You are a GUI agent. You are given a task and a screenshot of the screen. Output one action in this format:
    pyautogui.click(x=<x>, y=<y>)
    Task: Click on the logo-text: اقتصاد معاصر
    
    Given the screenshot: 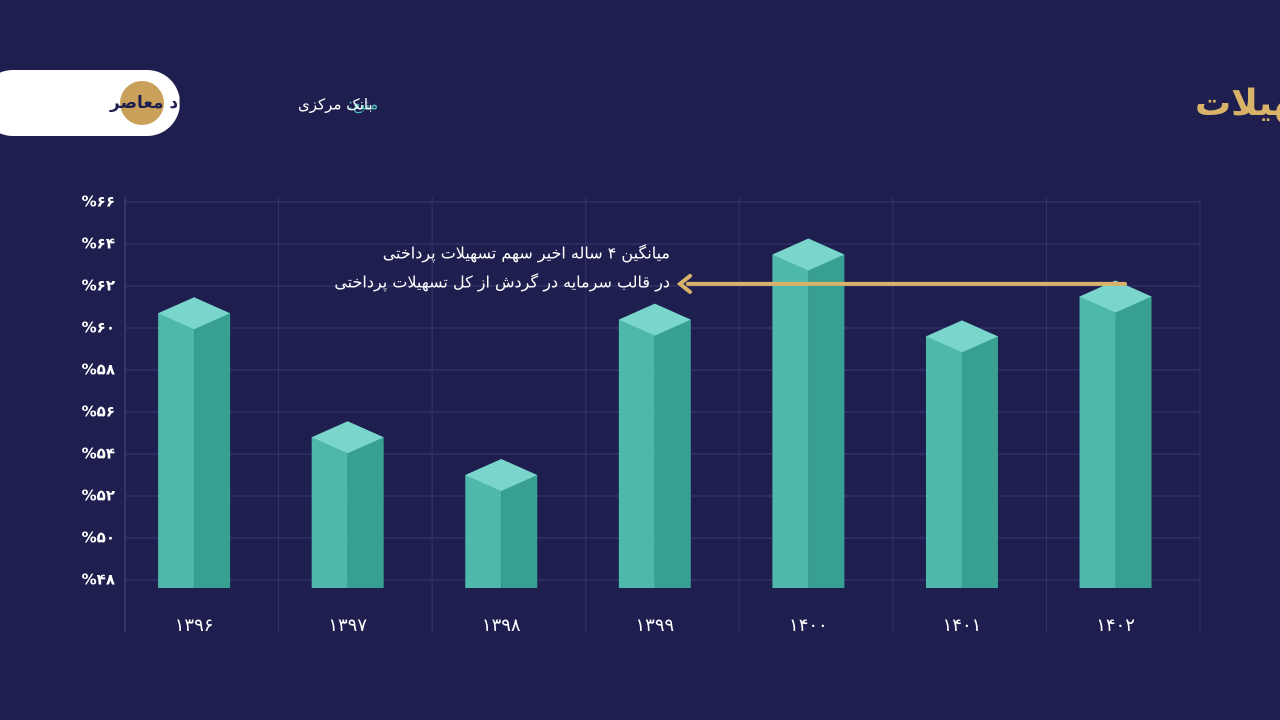 What is the action you would take?
    pyautogui.click(x=167, y=103)
    